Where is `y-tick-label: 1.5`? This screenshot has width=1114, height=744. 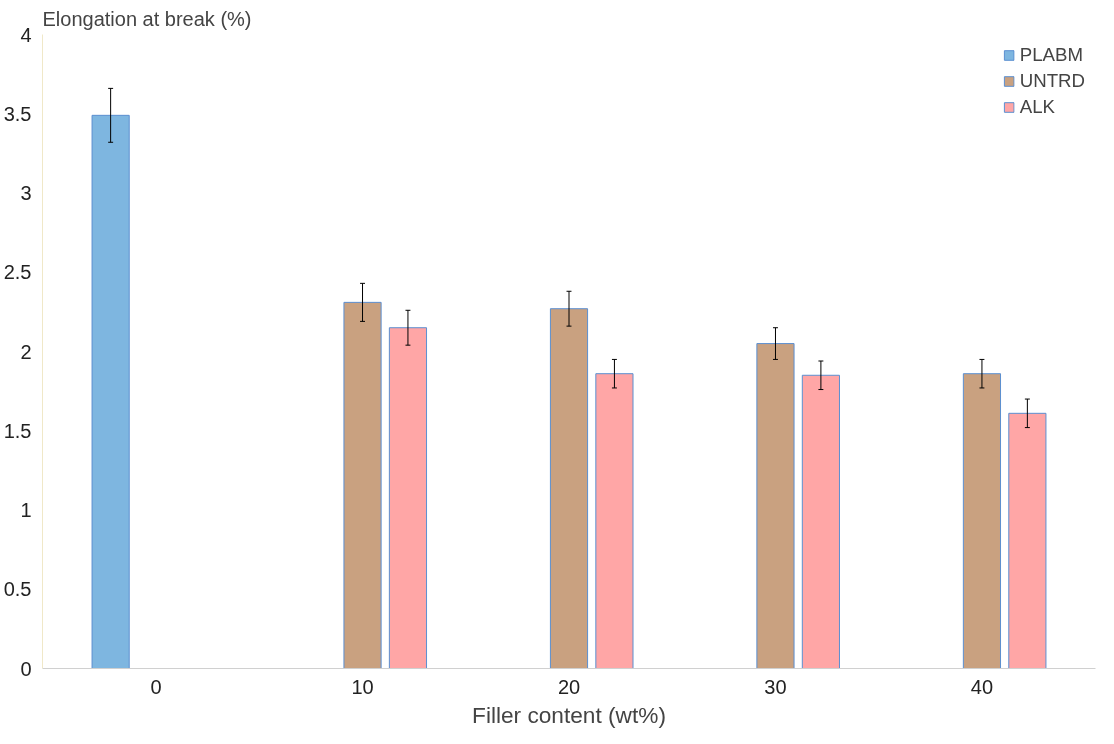 y-tick-label: 1.5 is located at coordinates (17, 430).